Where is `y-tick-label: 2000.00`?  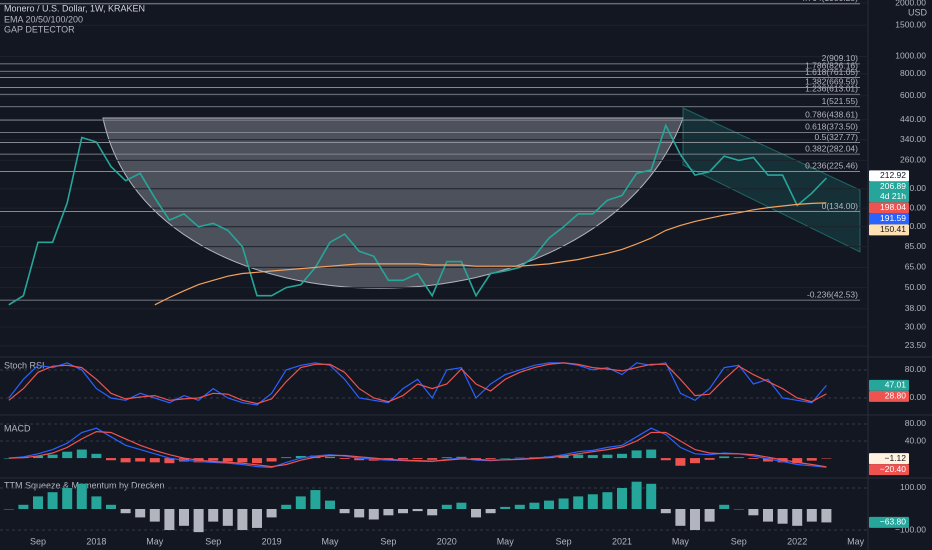
y-tick-label: 2000.00 is located at coordinates (910, 3).